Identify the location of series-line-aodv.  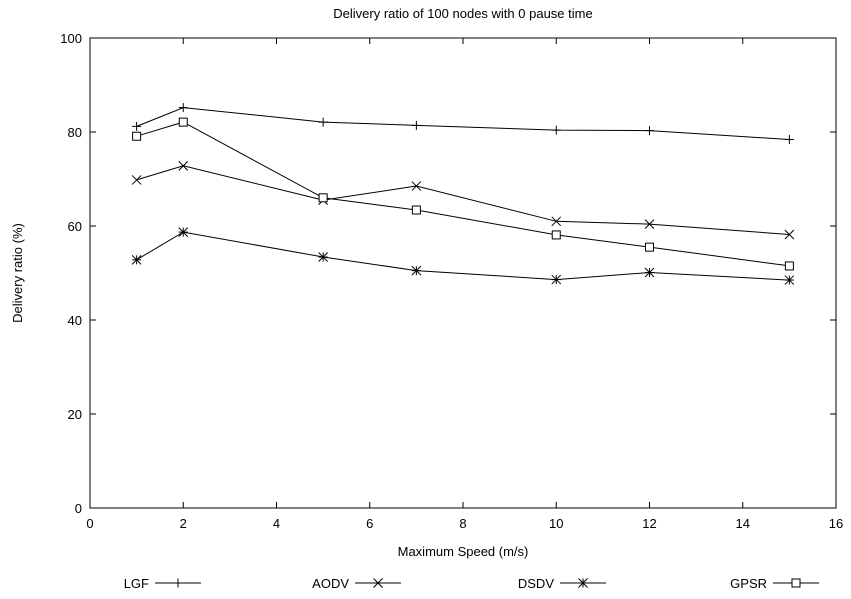
(463, 200).